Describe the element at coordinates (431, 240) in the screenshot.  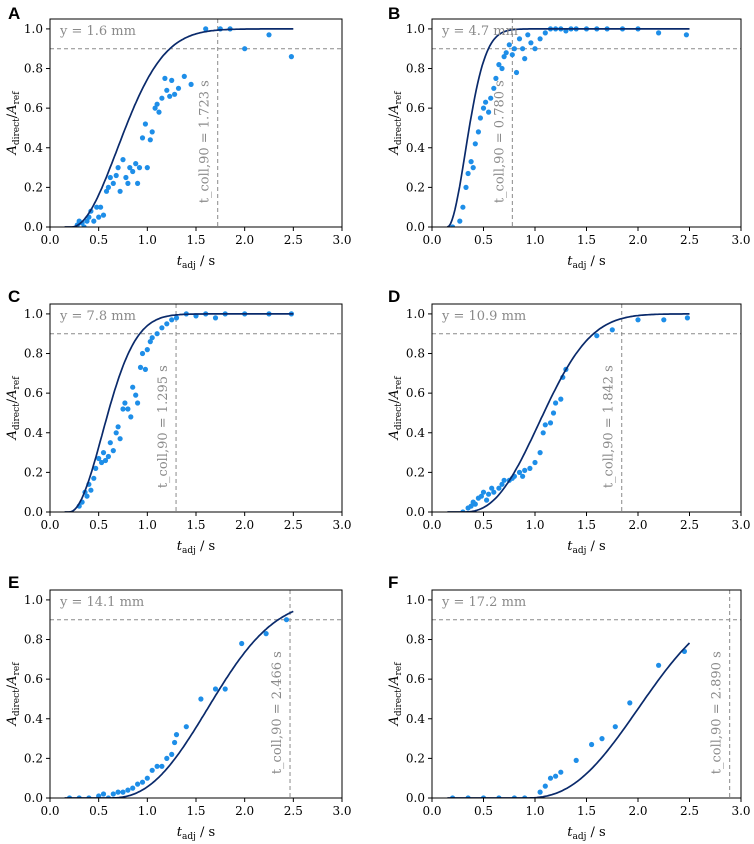
I see `x-tick-label: 0.0` at that location.